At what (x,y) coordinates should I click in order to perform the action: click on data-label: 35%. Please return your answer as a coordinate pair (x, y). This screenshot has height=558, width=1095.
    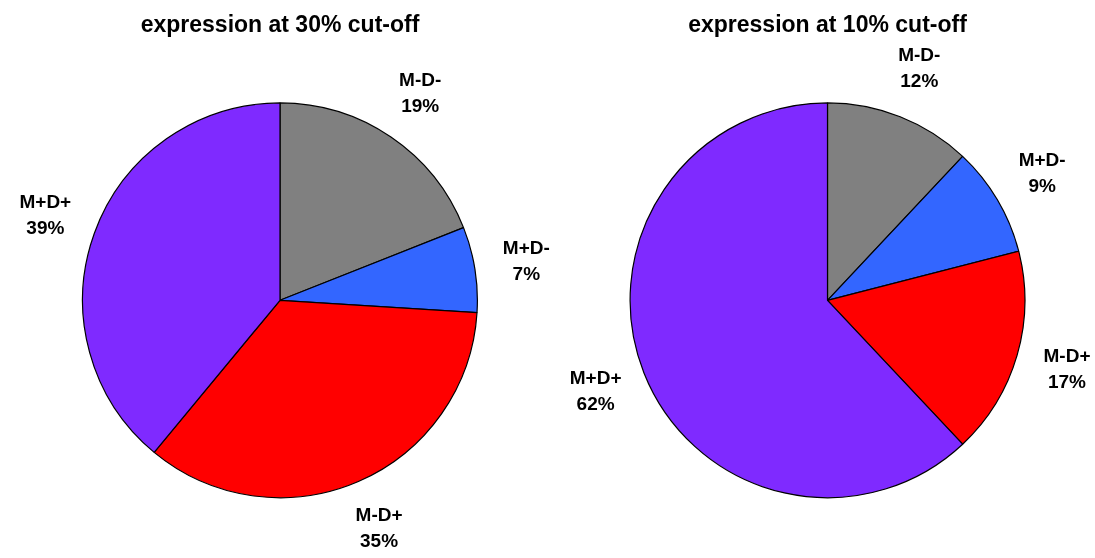
    Looking at the image, I should click on (379, 541).